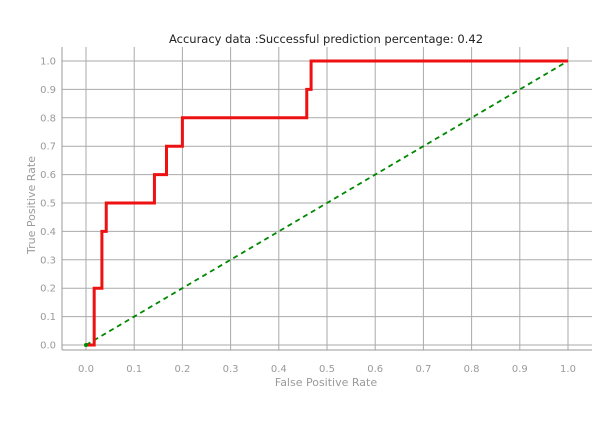 Image resolution: width=614 pixels, height=425 pixels. What do you see at coordinates (48, 260) in the screenshot?
I see `y-tick-label: 0.3` at bounding box center [48, 260].